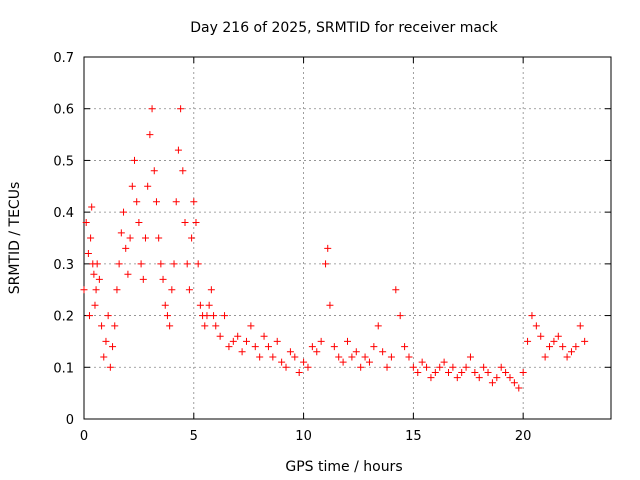  What do you see at coordinates (63, 368) in the screenshot?
I see `y-tick-label: 0.1` at bounding box center [63, 368].